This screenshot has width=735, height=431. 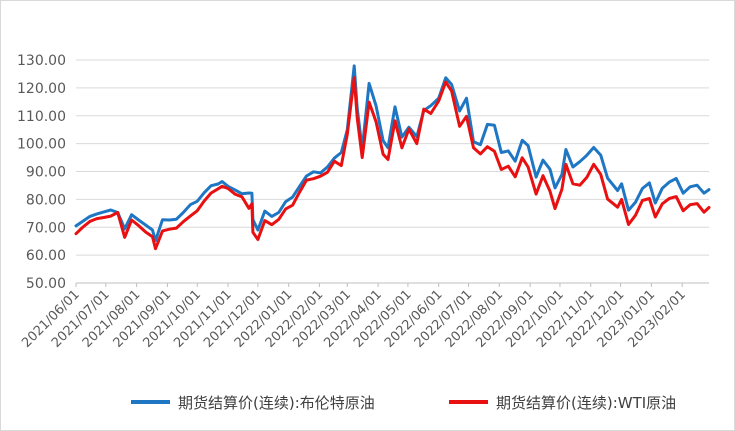 I want to click on legend-label-brent: 期货结算价(连续):布伦特原油, so click(x=276, y=403).